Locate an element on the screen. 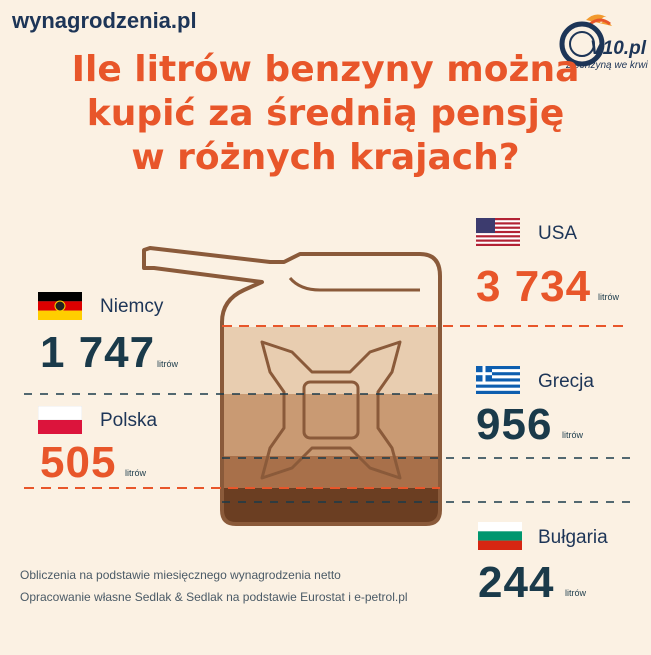 Image resolution: width=651 pixels, height=655 pixels. country-grecja-name: Grecja is located at coordinates (566, 381).